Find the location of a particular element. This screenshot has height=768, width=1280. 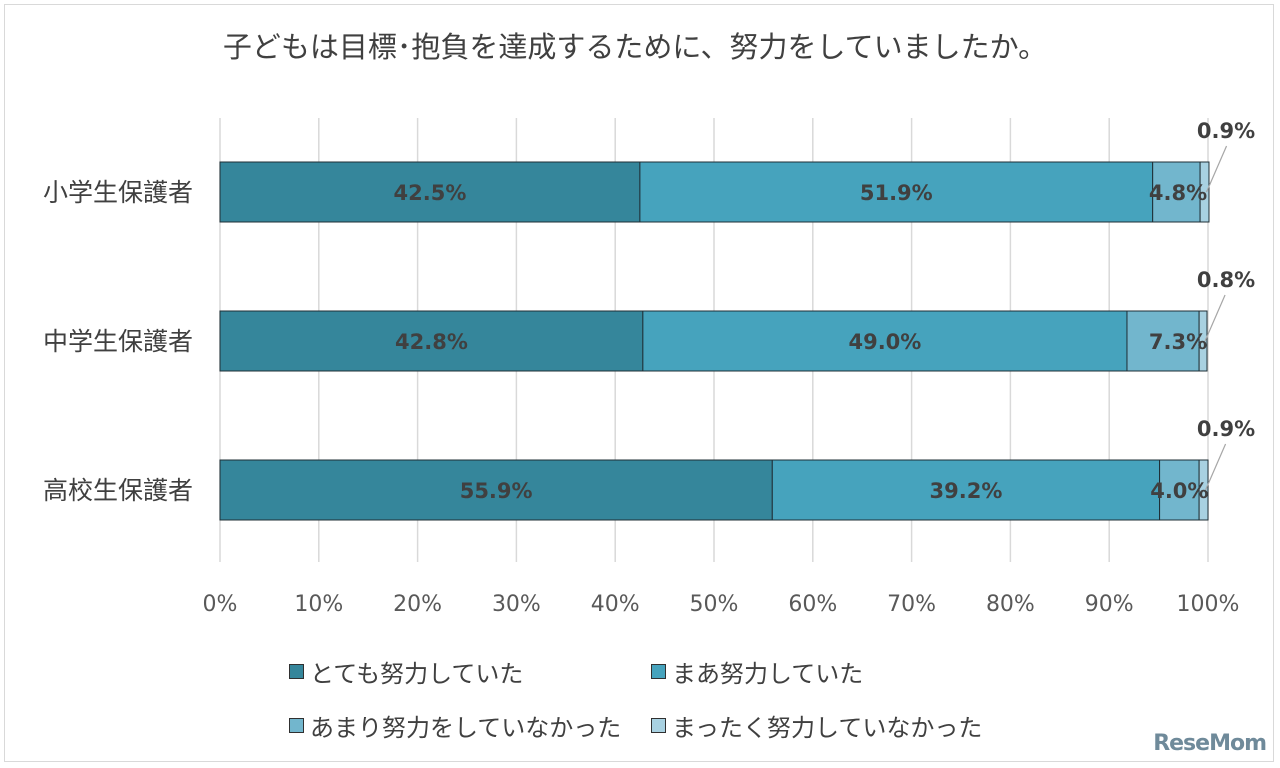

data-label: 39.2% is located at coordinates (966, 491).